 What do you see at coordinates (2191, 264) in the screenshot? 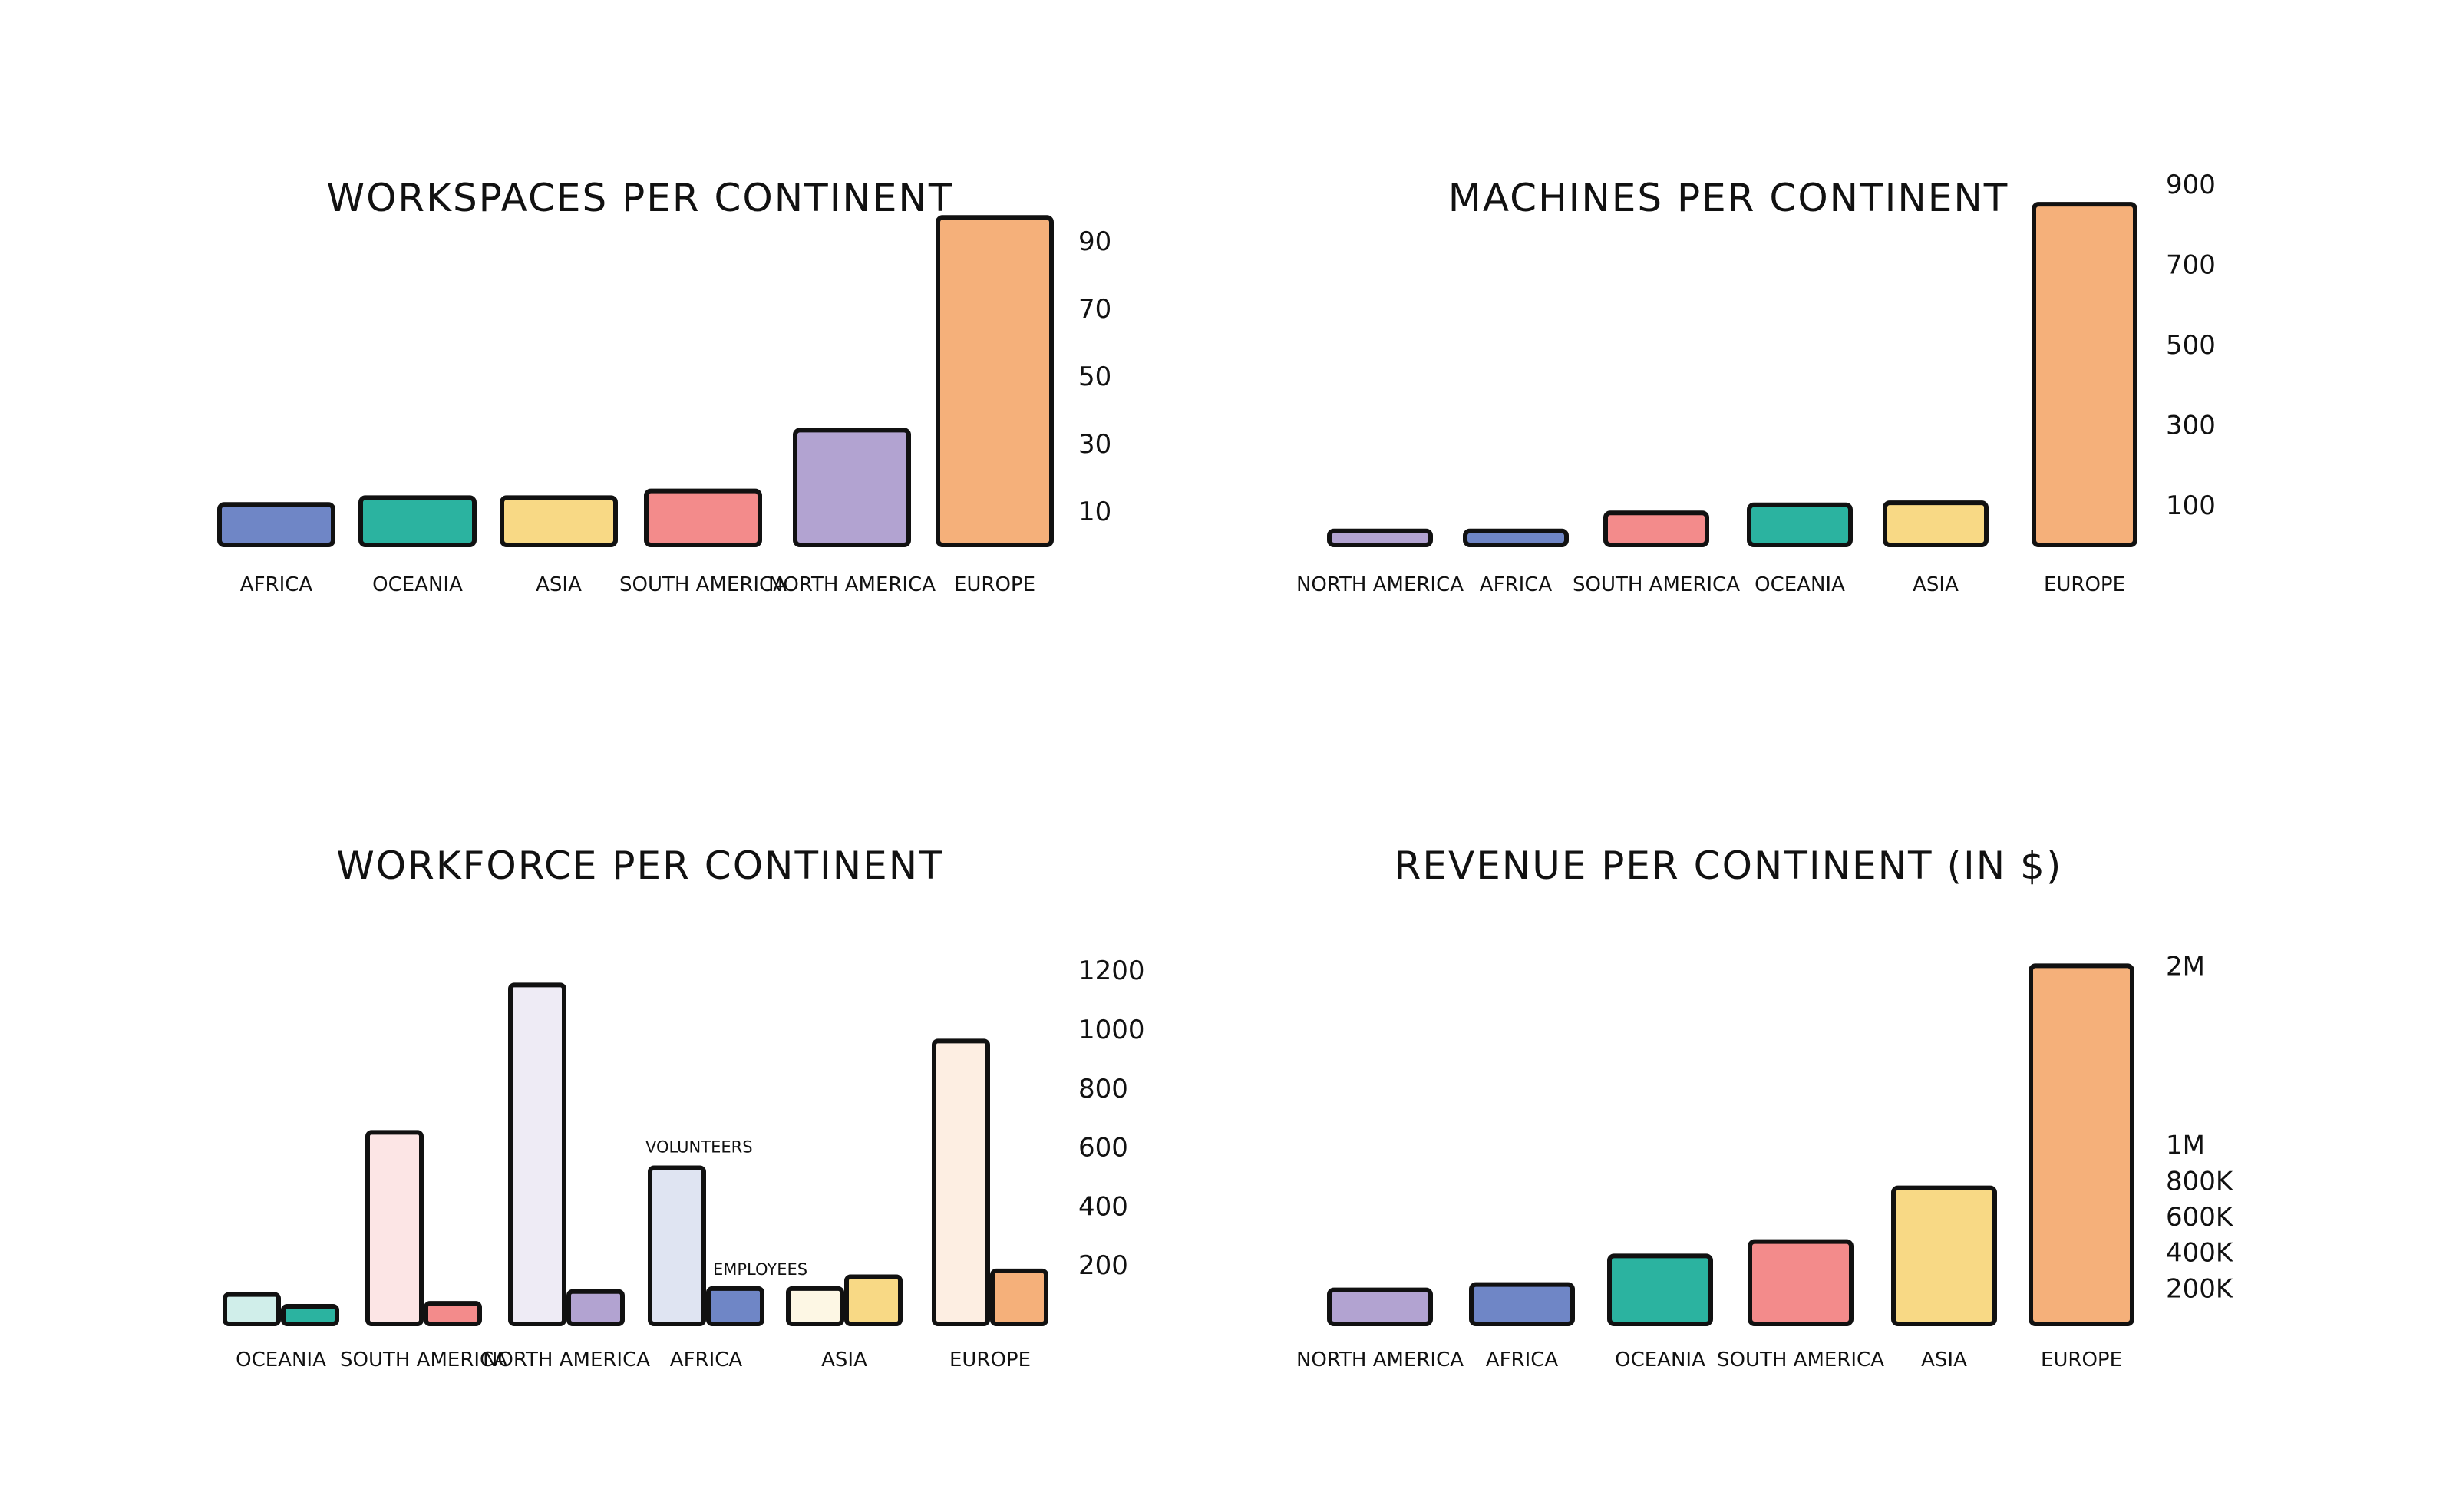
I see `y-tick-label: 700` at bounding box center [2191, 264].